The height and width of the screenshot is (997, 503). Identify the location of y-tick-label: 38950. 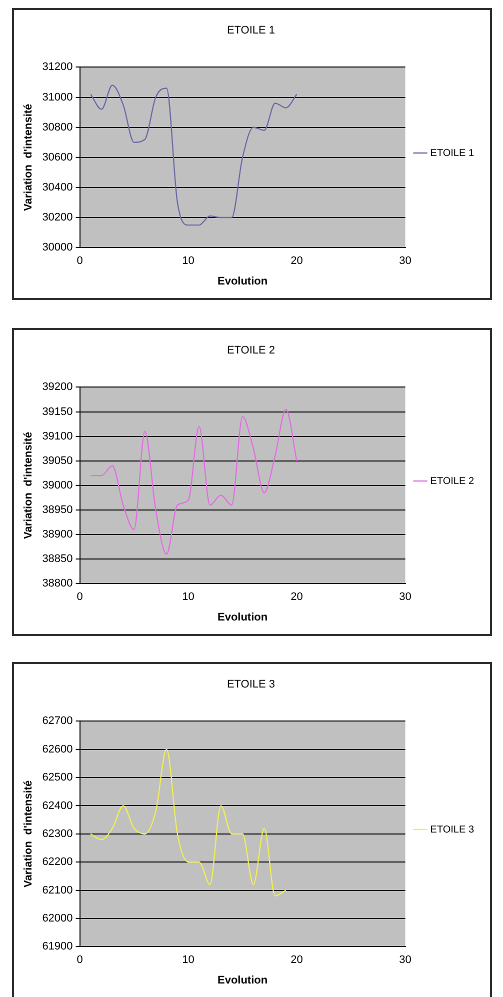
(57, 510).